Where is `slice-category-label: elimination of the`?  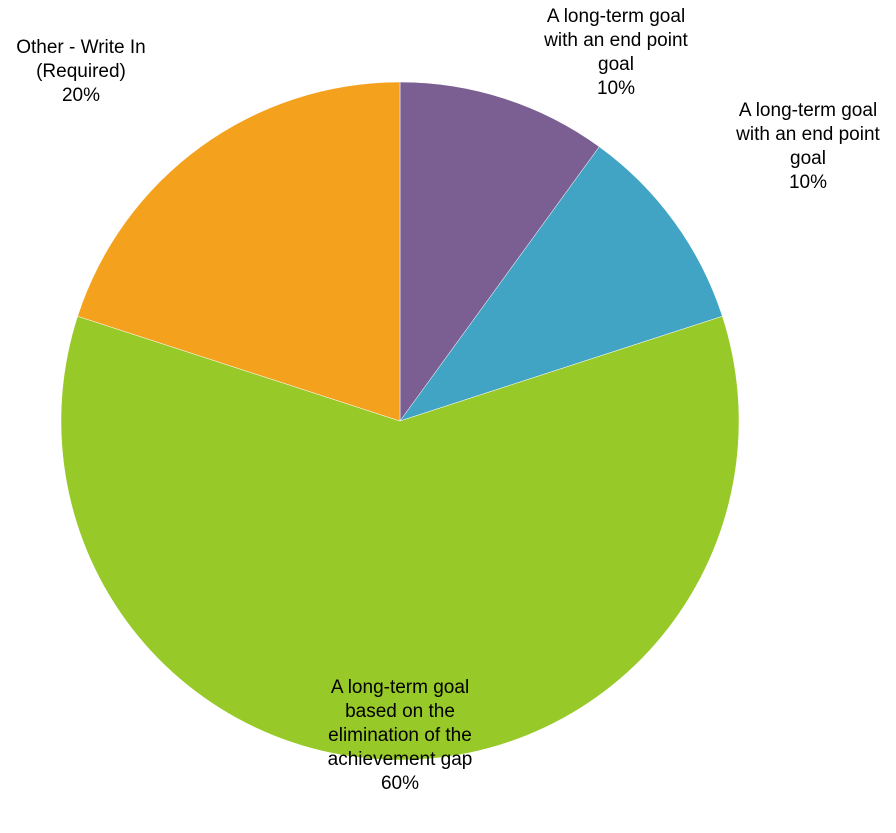 slice-category-label: elimination of the is located at coordinates (400, 735).